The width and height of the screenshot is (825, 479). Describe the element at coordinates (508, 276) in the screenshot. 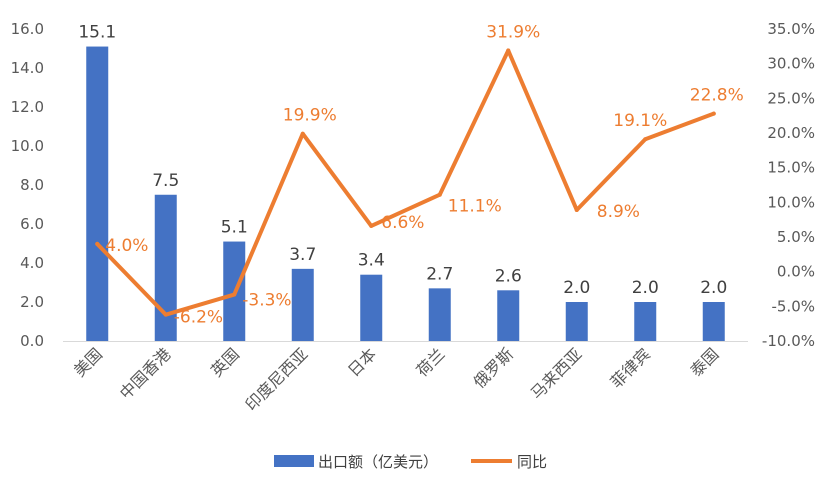

I see `bar-value-label: 2.6` at that location.